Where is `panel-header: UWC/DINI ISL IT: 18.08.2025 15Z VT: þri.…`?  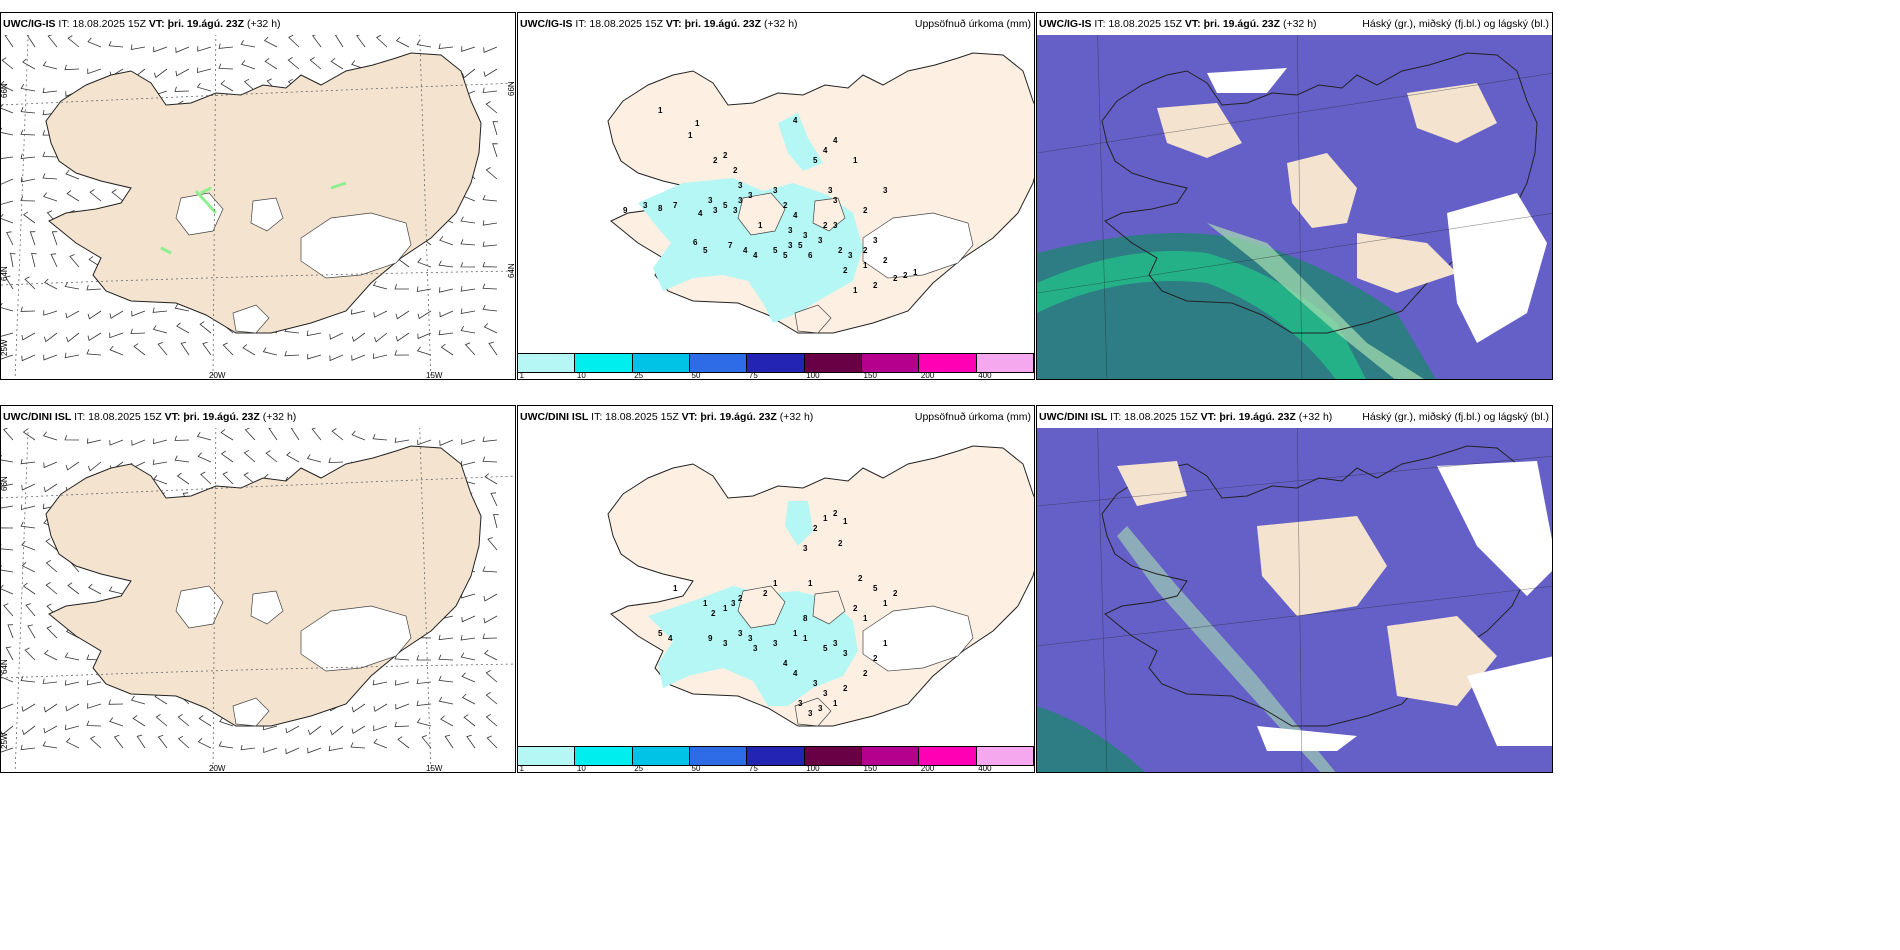
panel-header: UWC/DINI ISL IT: 18.08.2025 15Z VT: þri.… is located at coordinates (776, 417).